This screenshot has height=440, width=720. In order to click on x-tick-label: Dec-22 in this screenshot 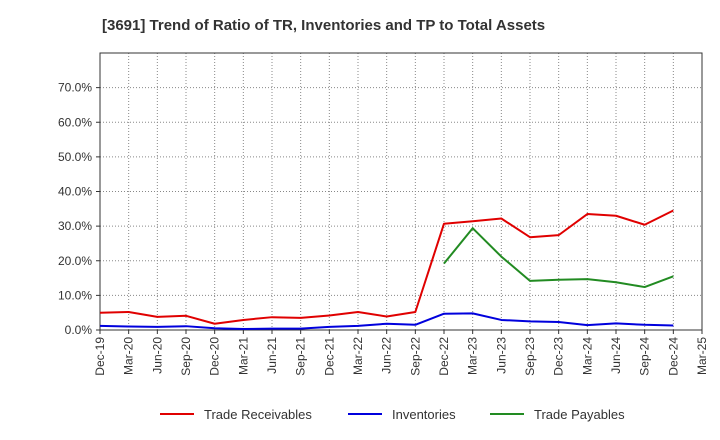, I will do `click(444, 356)`.